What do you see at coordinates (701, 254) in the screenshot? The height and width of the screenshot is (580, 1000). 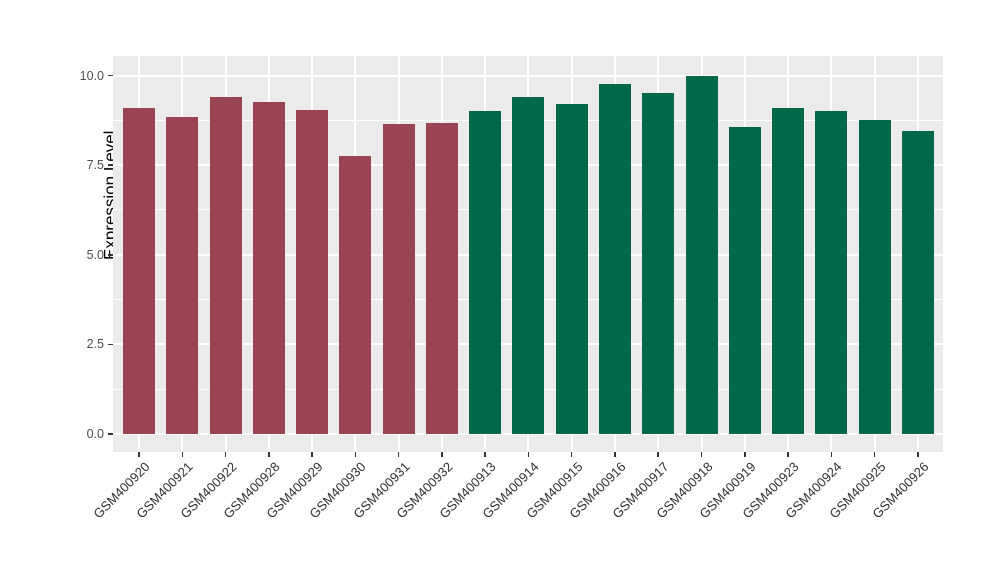 I see `bar-GSM400918` at bounding box center [701, 254].